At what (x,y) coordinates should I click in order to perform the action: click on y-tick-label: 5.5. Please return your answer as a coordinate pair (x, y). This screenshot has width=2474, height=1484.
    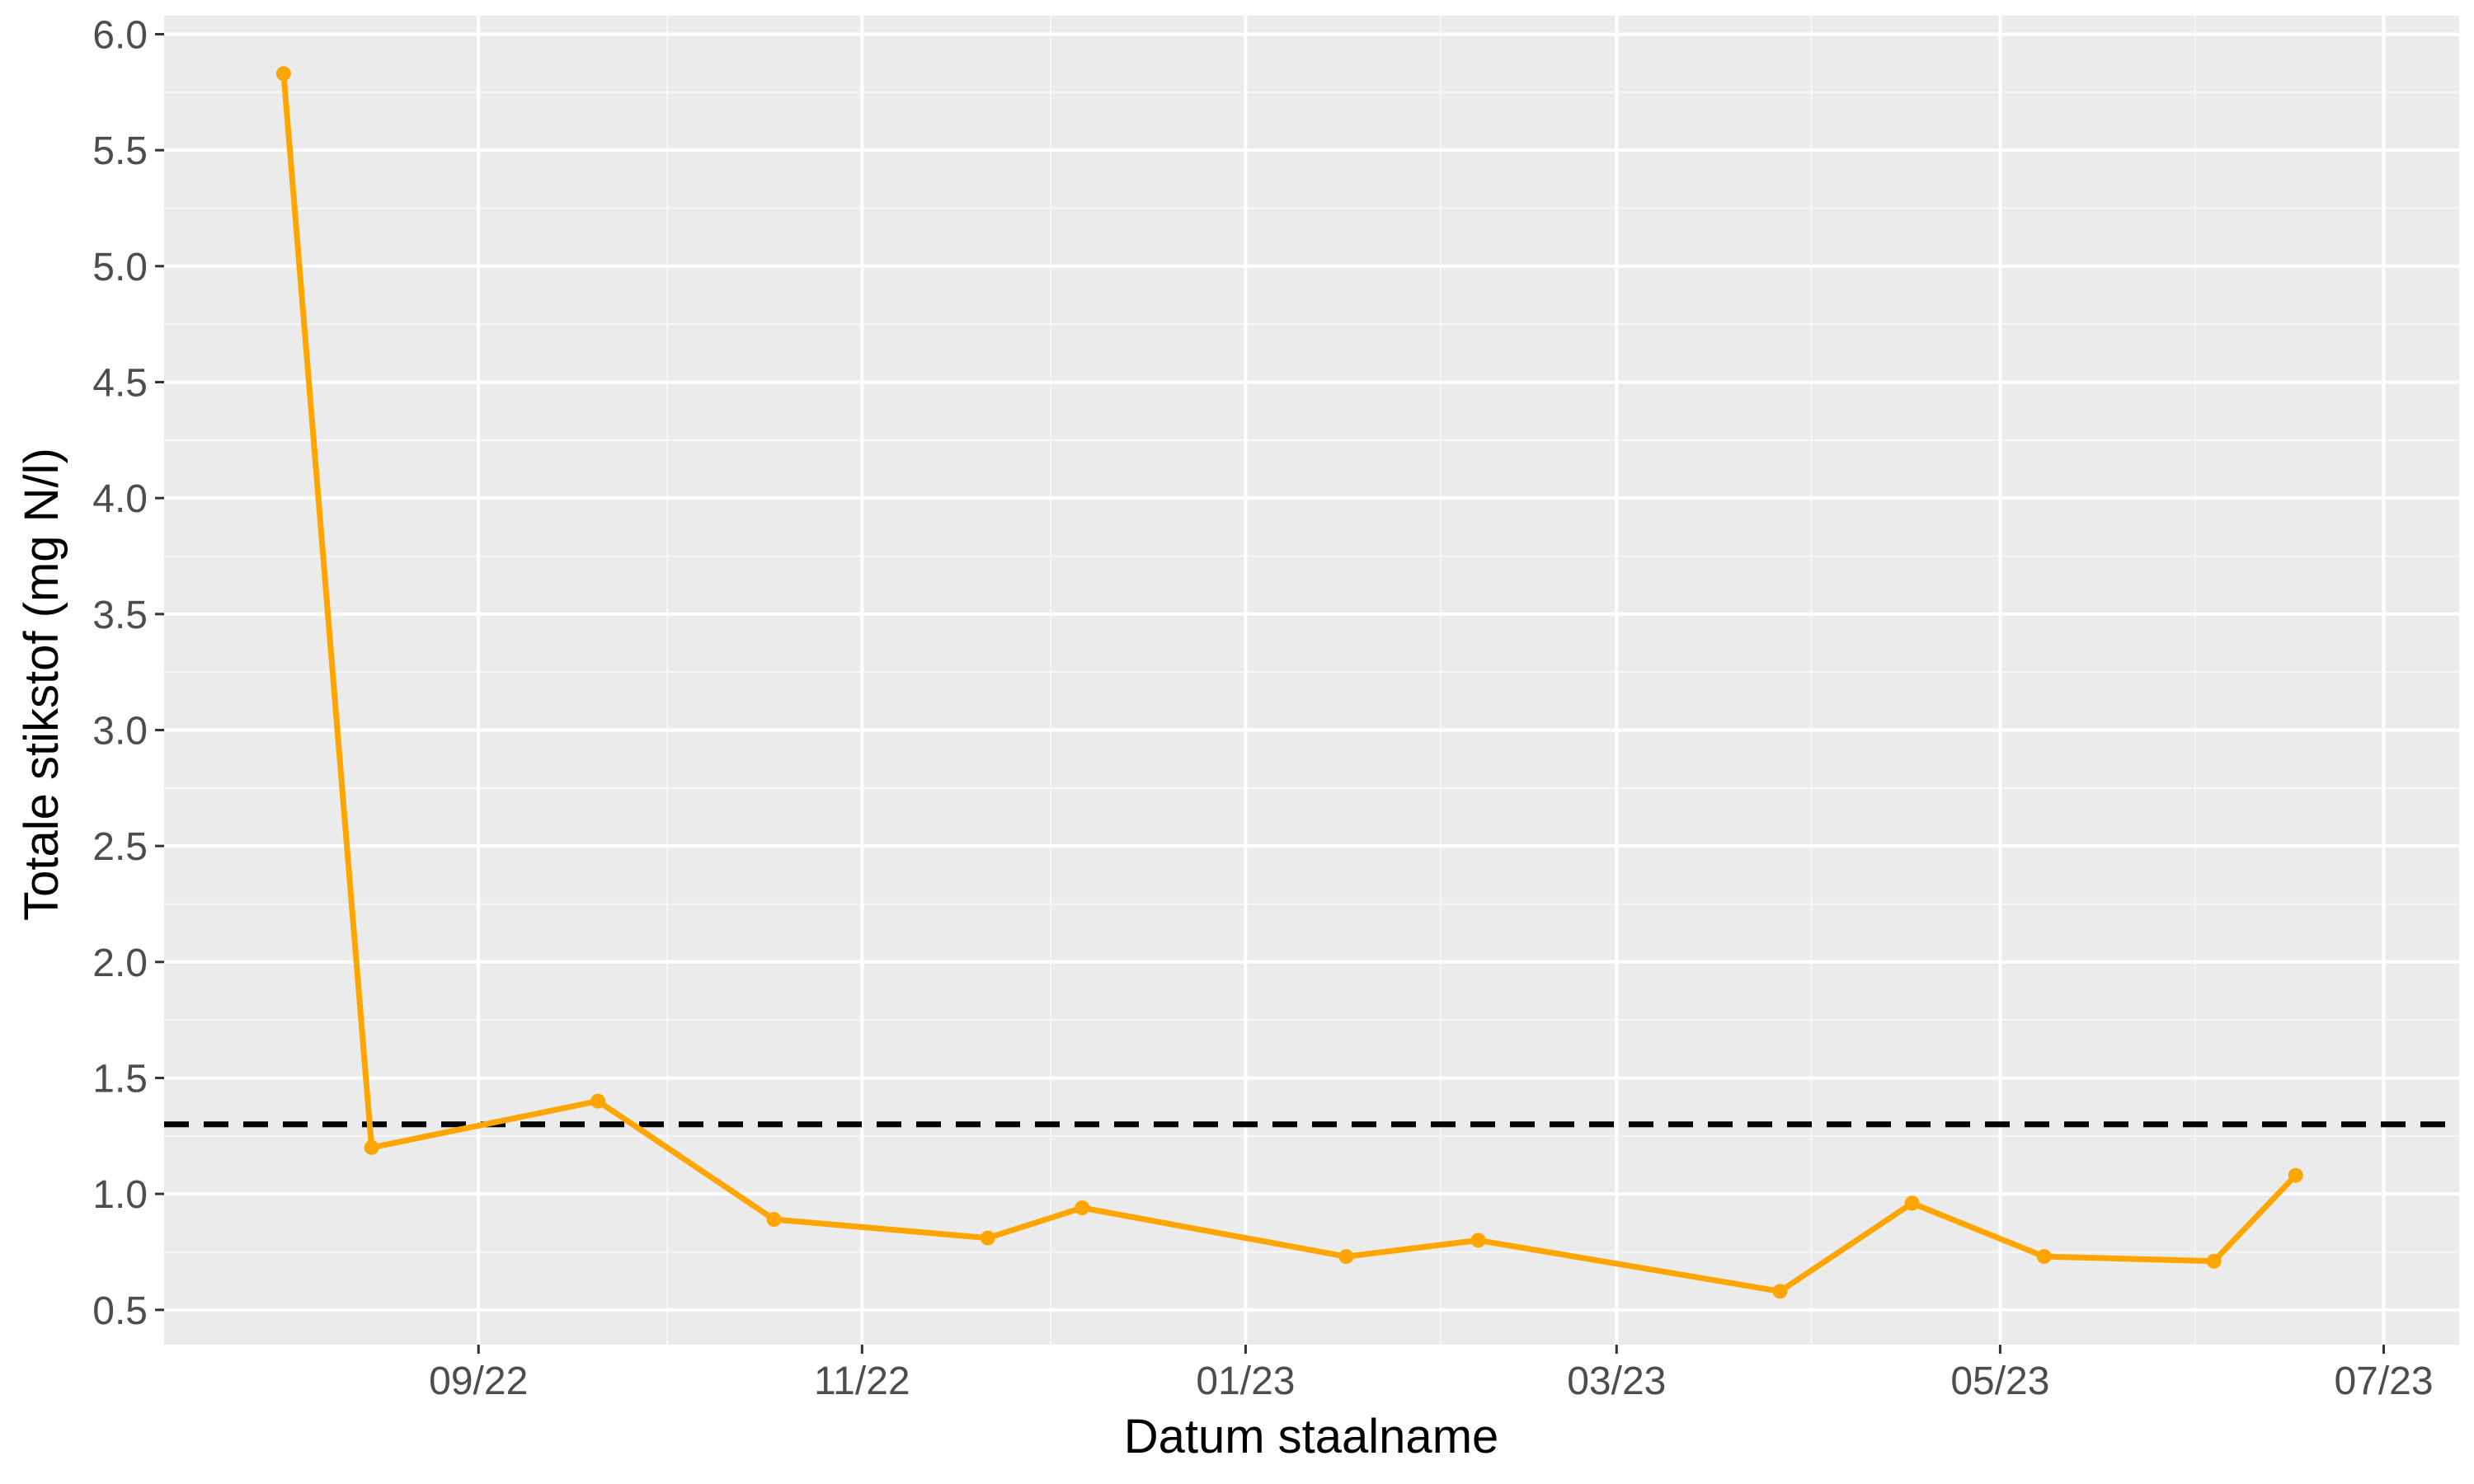
    Looking at the image, I should click on (120, 151).